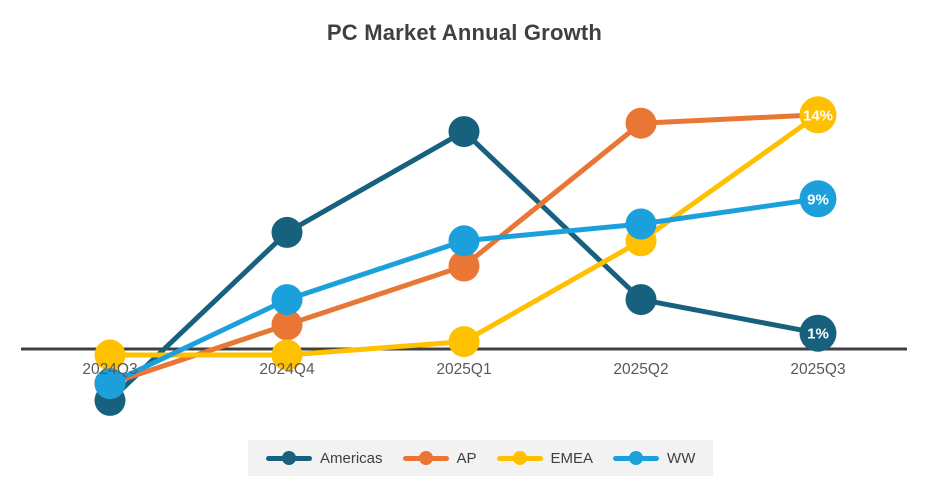 The height and width of the screenshot is (487, 929). Describe the element at coordinates (464, 32) in the screenshot. I see `chart-title: PC Market Annual Growth` at that location.